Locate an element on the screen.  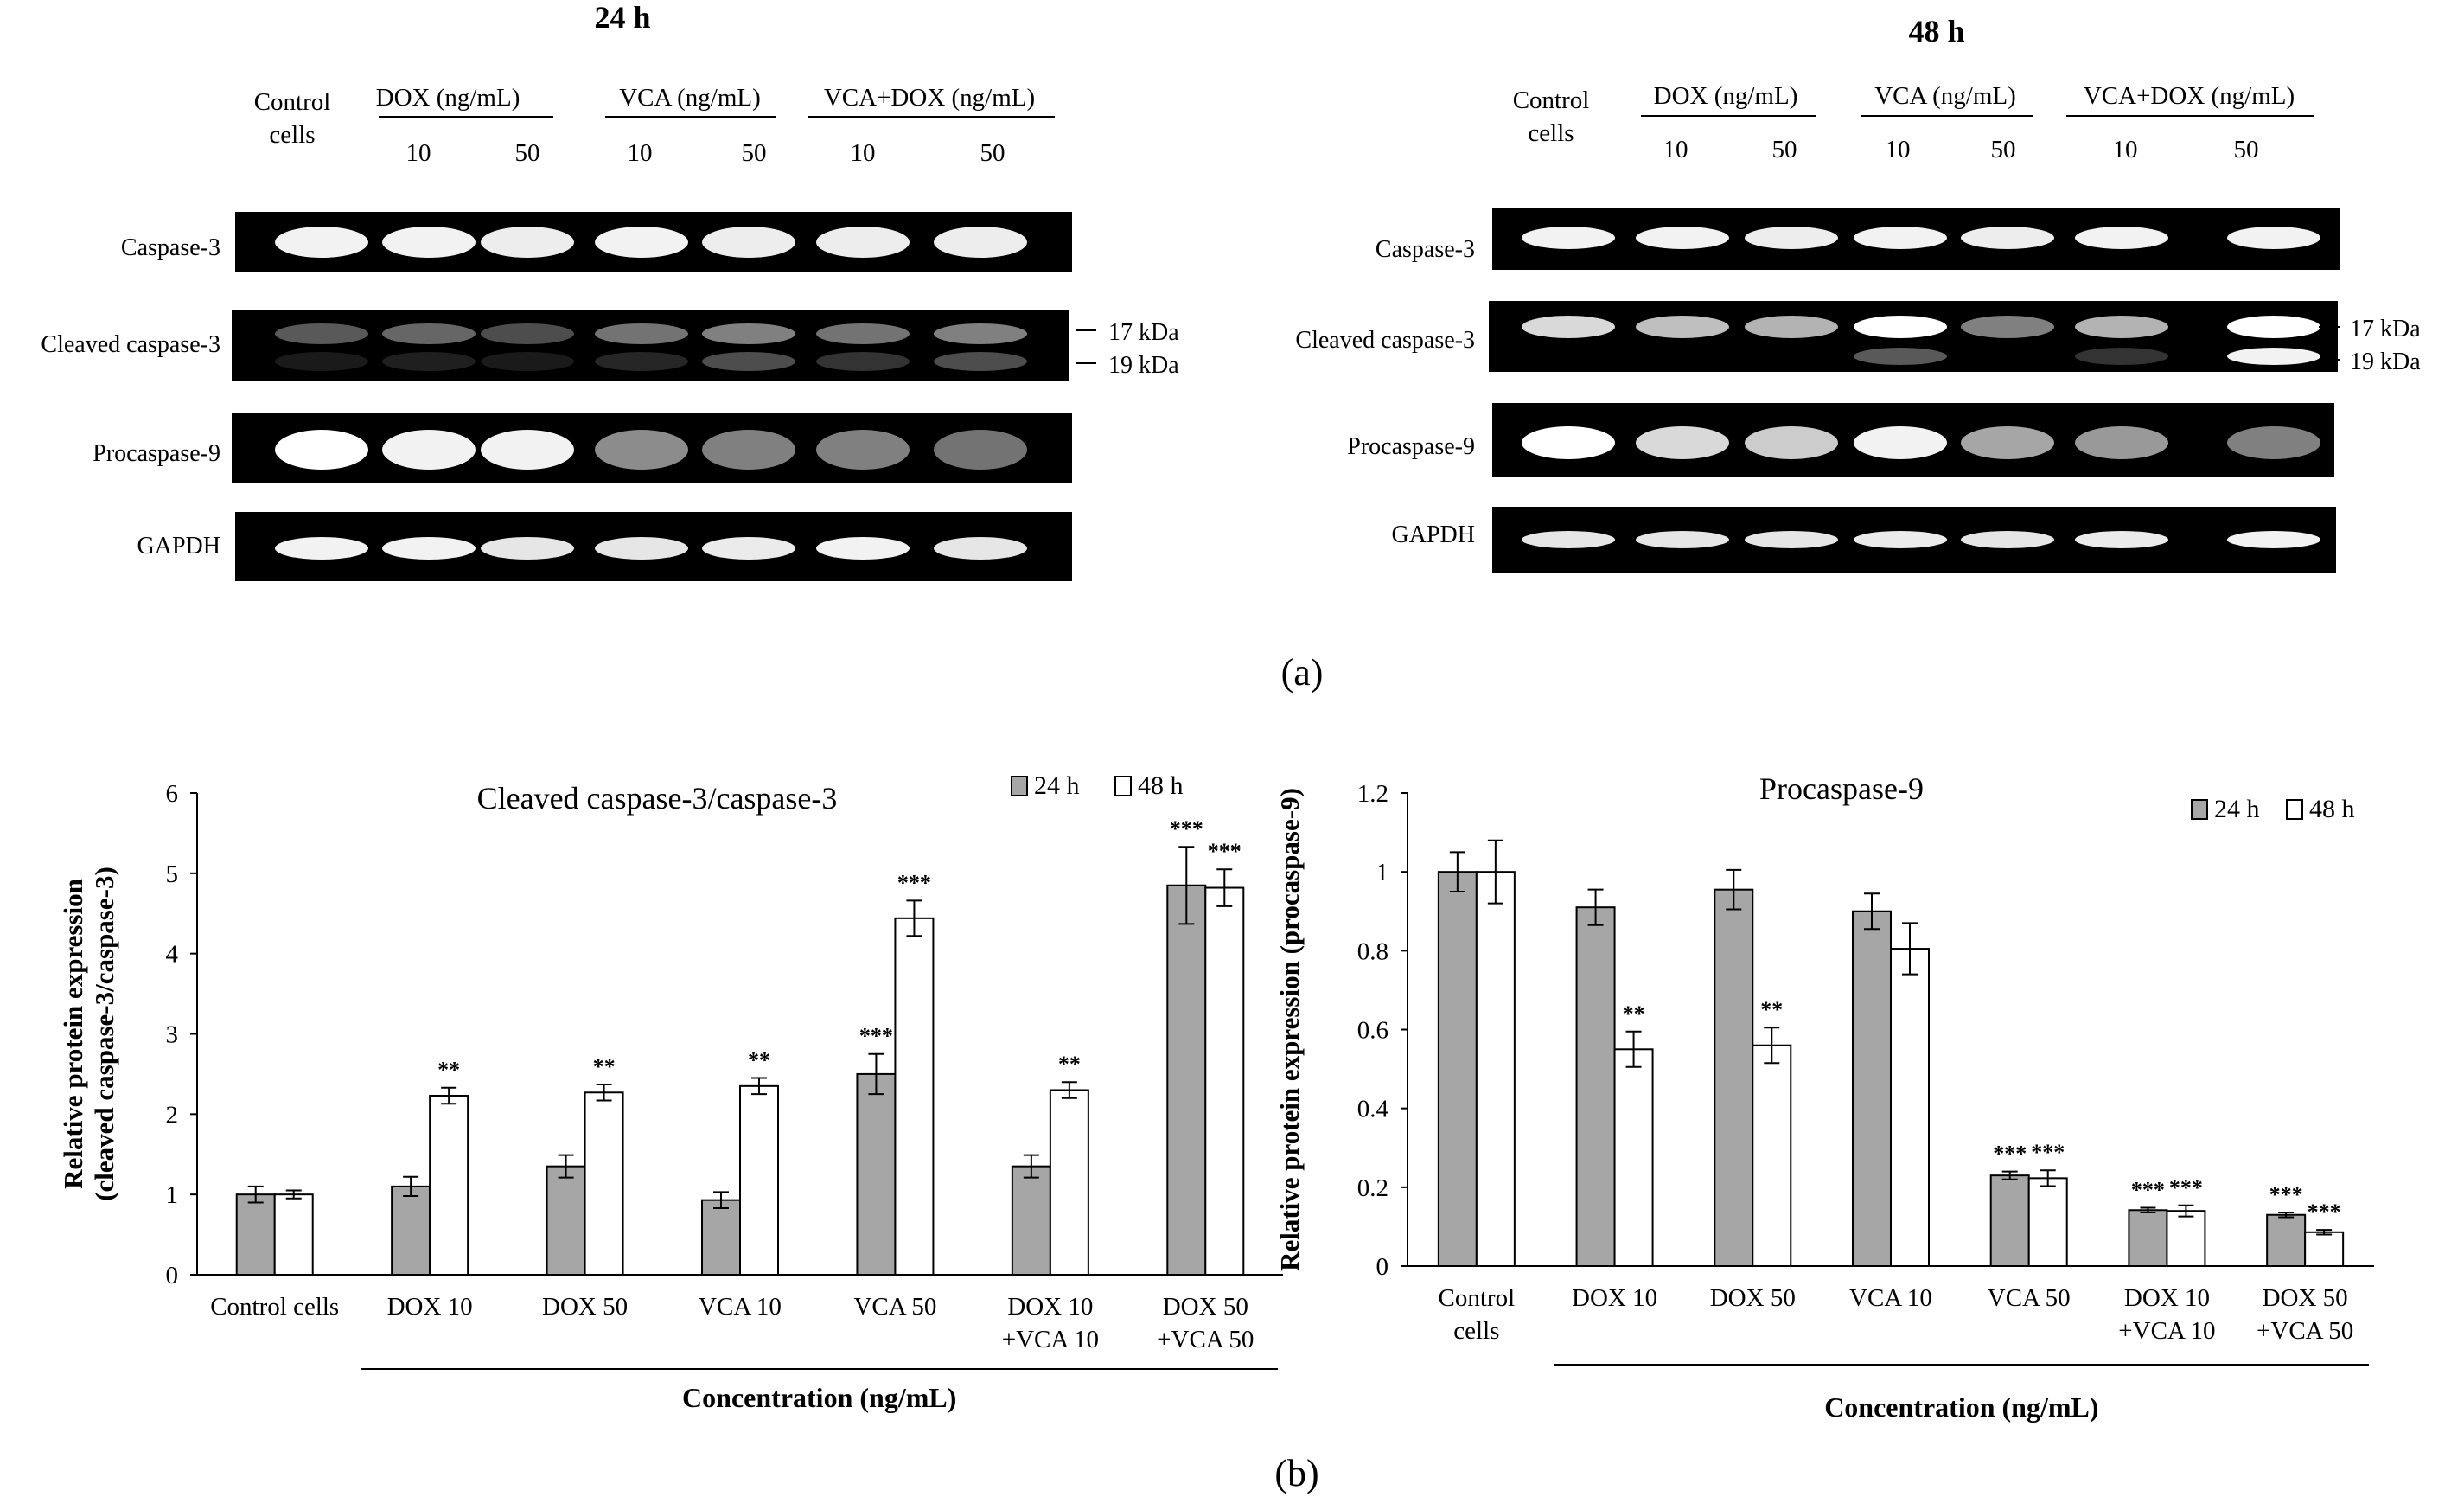
blot-48h-group-label: VCA+DOX (ng/mL) is located at coordinates (2189, 96).